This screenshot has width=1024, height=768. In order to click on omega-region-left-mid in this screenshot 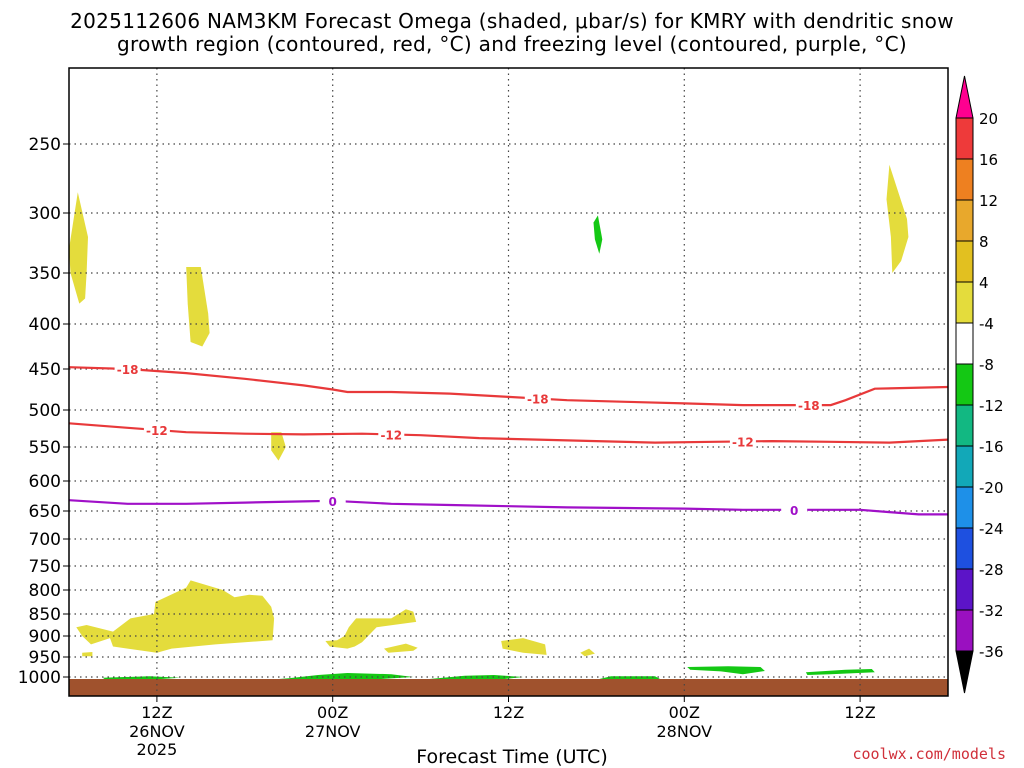, I will do `click(198, 307)`.